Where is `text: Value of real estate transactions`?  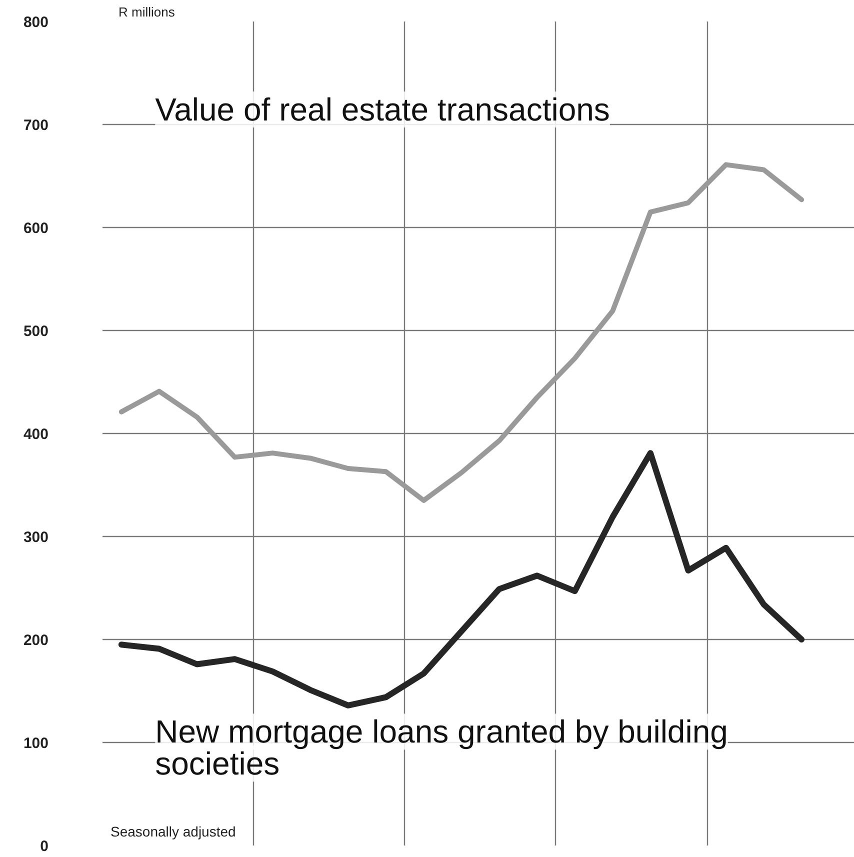
text: Value of real estate transactions is located at coordinates (382, 110).